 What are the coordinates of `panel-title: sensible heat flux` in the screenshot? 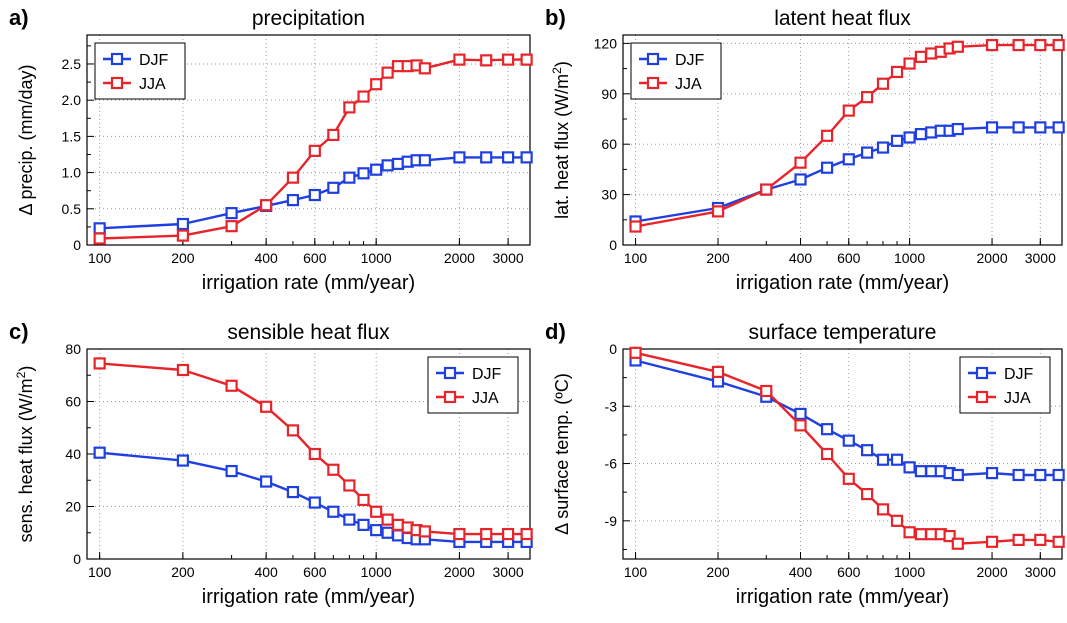 It's located at (308, 332).